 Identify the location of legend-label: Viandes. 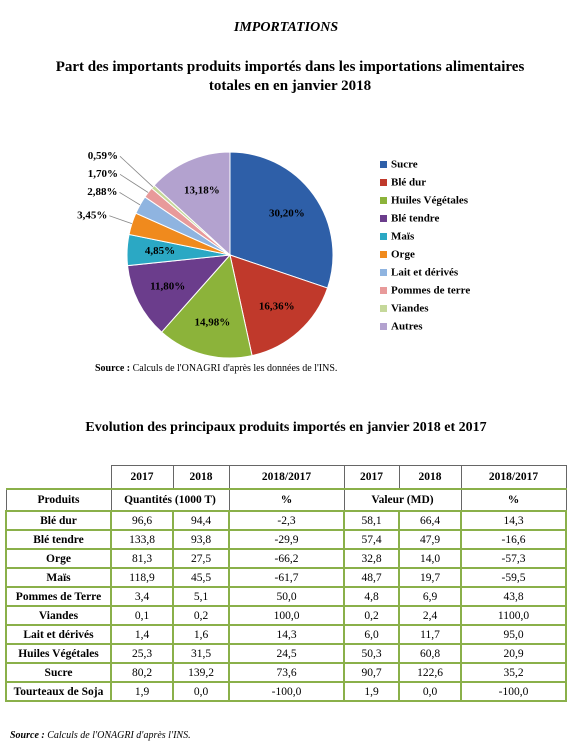
(410, 309).